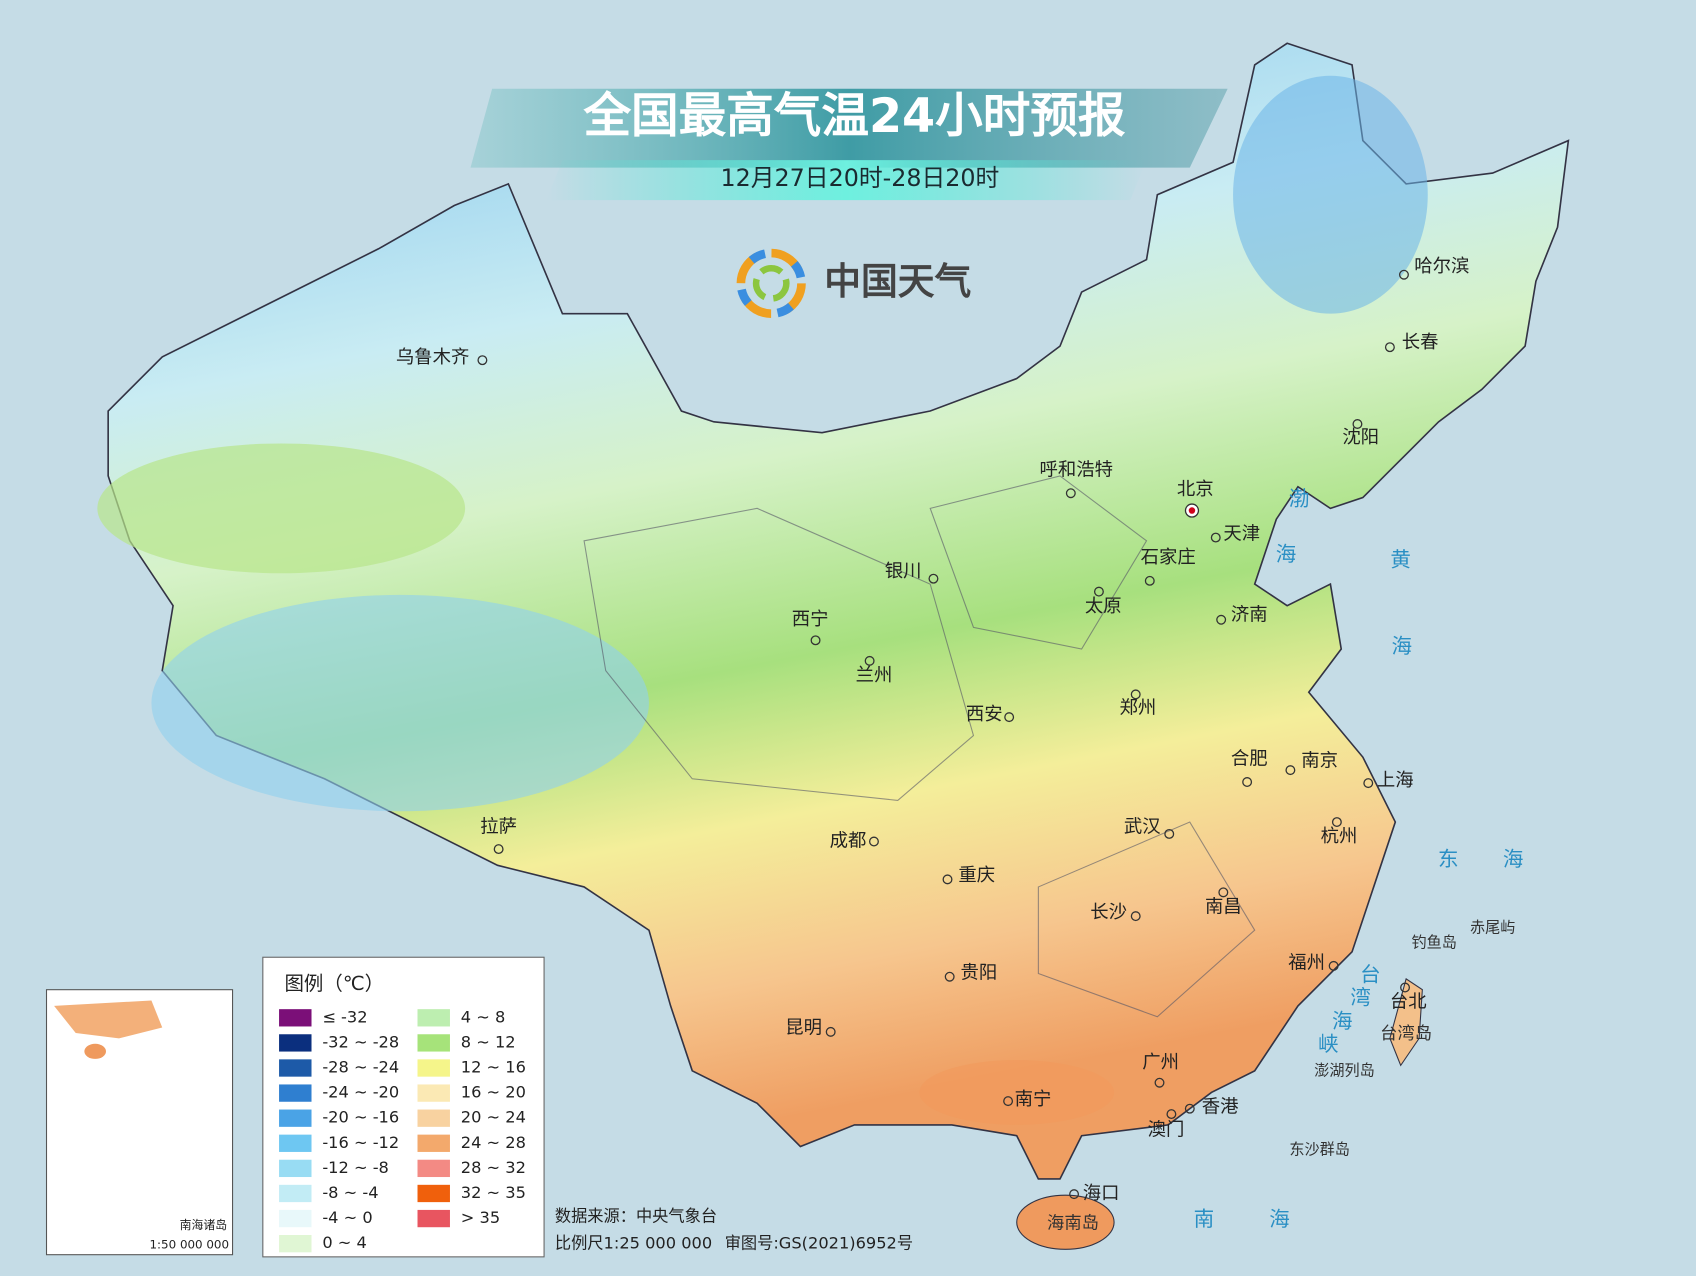 This screenshot has width=1696, height=1276. What do you see at coordinates (344, 1016) in the screenshot?
I see `legend-label: ≤ -32` at bounding box center [344, 1016].